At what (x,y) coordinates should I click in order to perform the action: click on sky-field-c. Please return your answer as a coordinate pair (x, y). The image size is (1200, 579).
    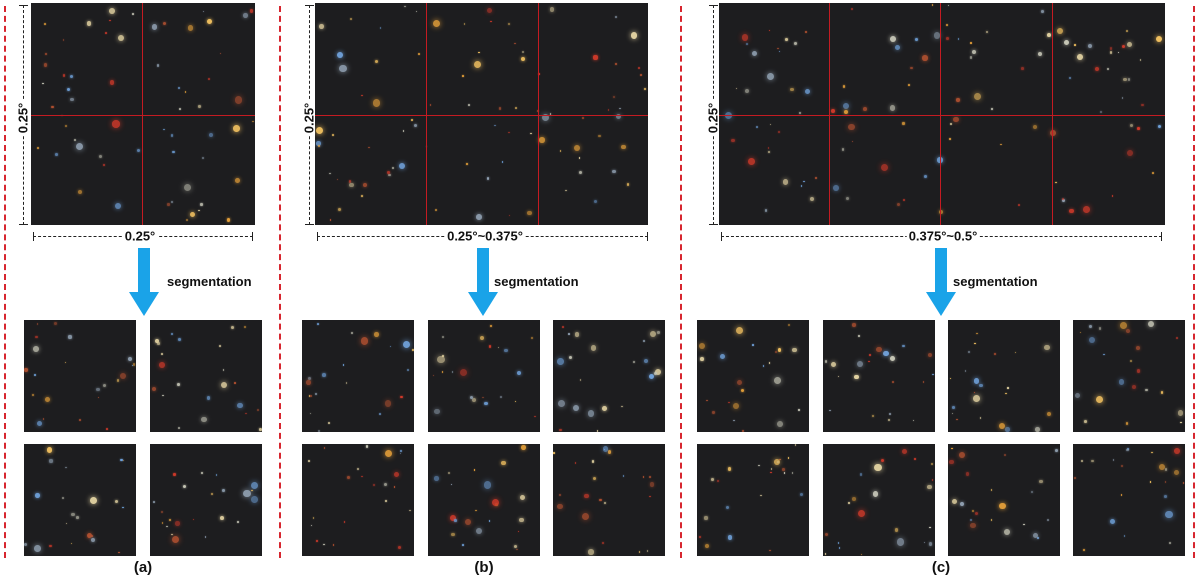
    Looking at the image, I should click on (942, 114).